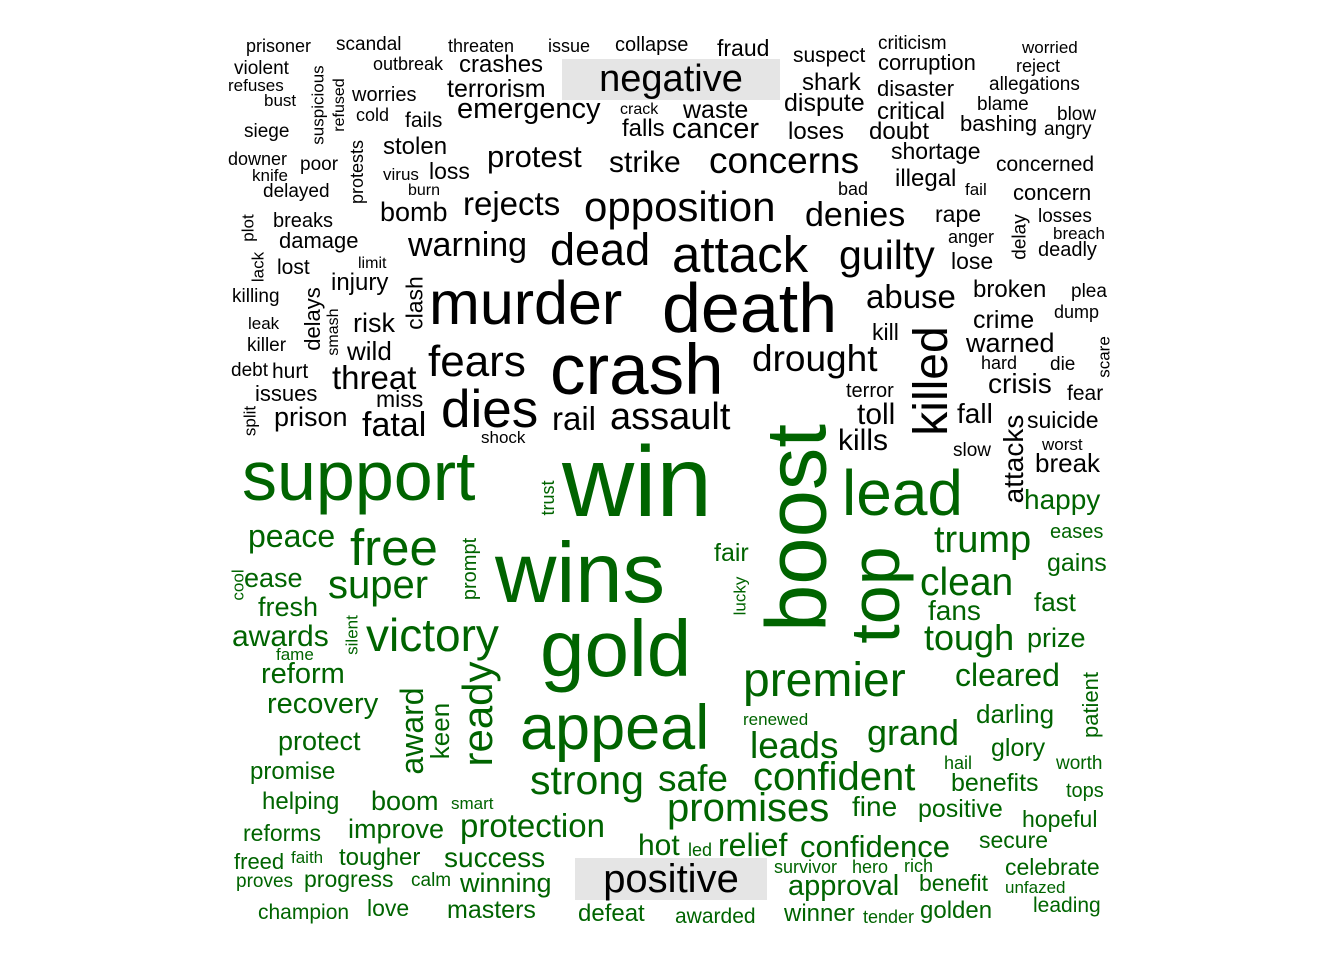  Describe the element at coordinates (834, 777) in the screenshot. I see `word-confident: confident` at that location.